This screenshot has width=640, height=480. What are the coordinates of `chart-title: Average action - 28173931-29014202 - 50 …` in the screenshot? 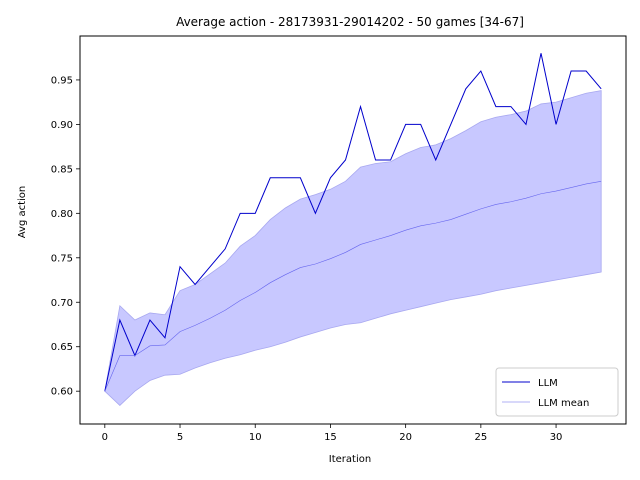 It's located at (350, 22).